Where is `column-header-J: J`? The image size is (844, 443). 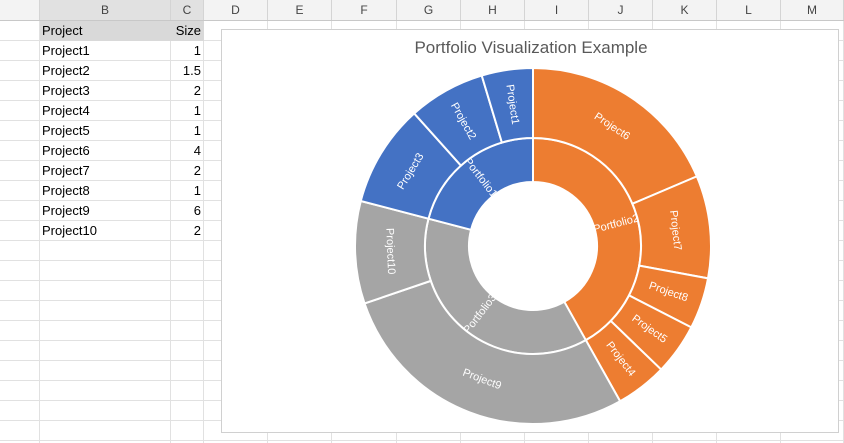 column-header-J: J is located at coordinates (621, 10).